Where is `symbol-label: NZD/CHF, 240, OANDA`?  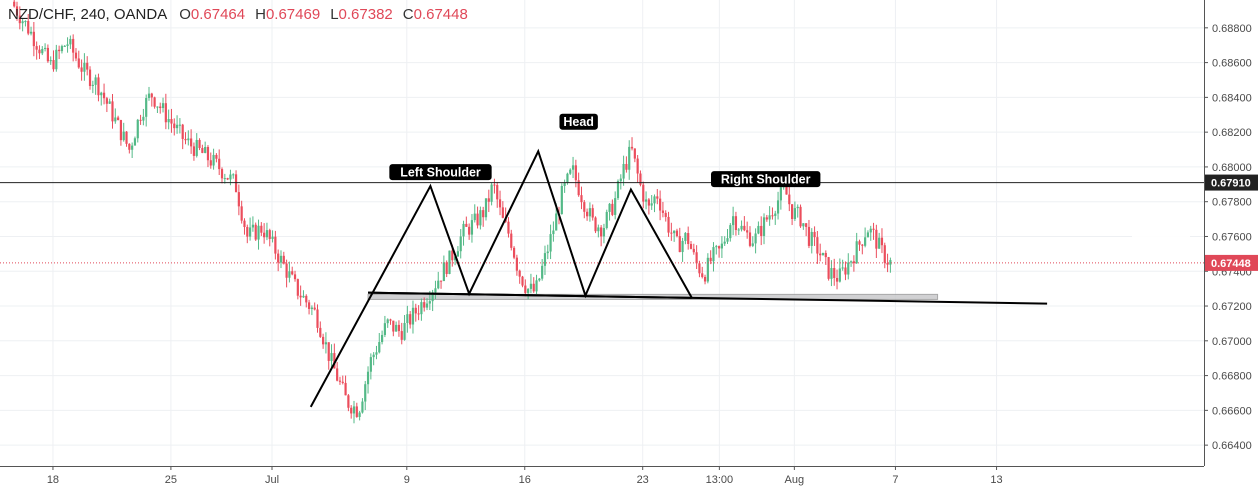 symbol-label: NZD/CHF, 240, OANDA is located at coordinates (88, 14).